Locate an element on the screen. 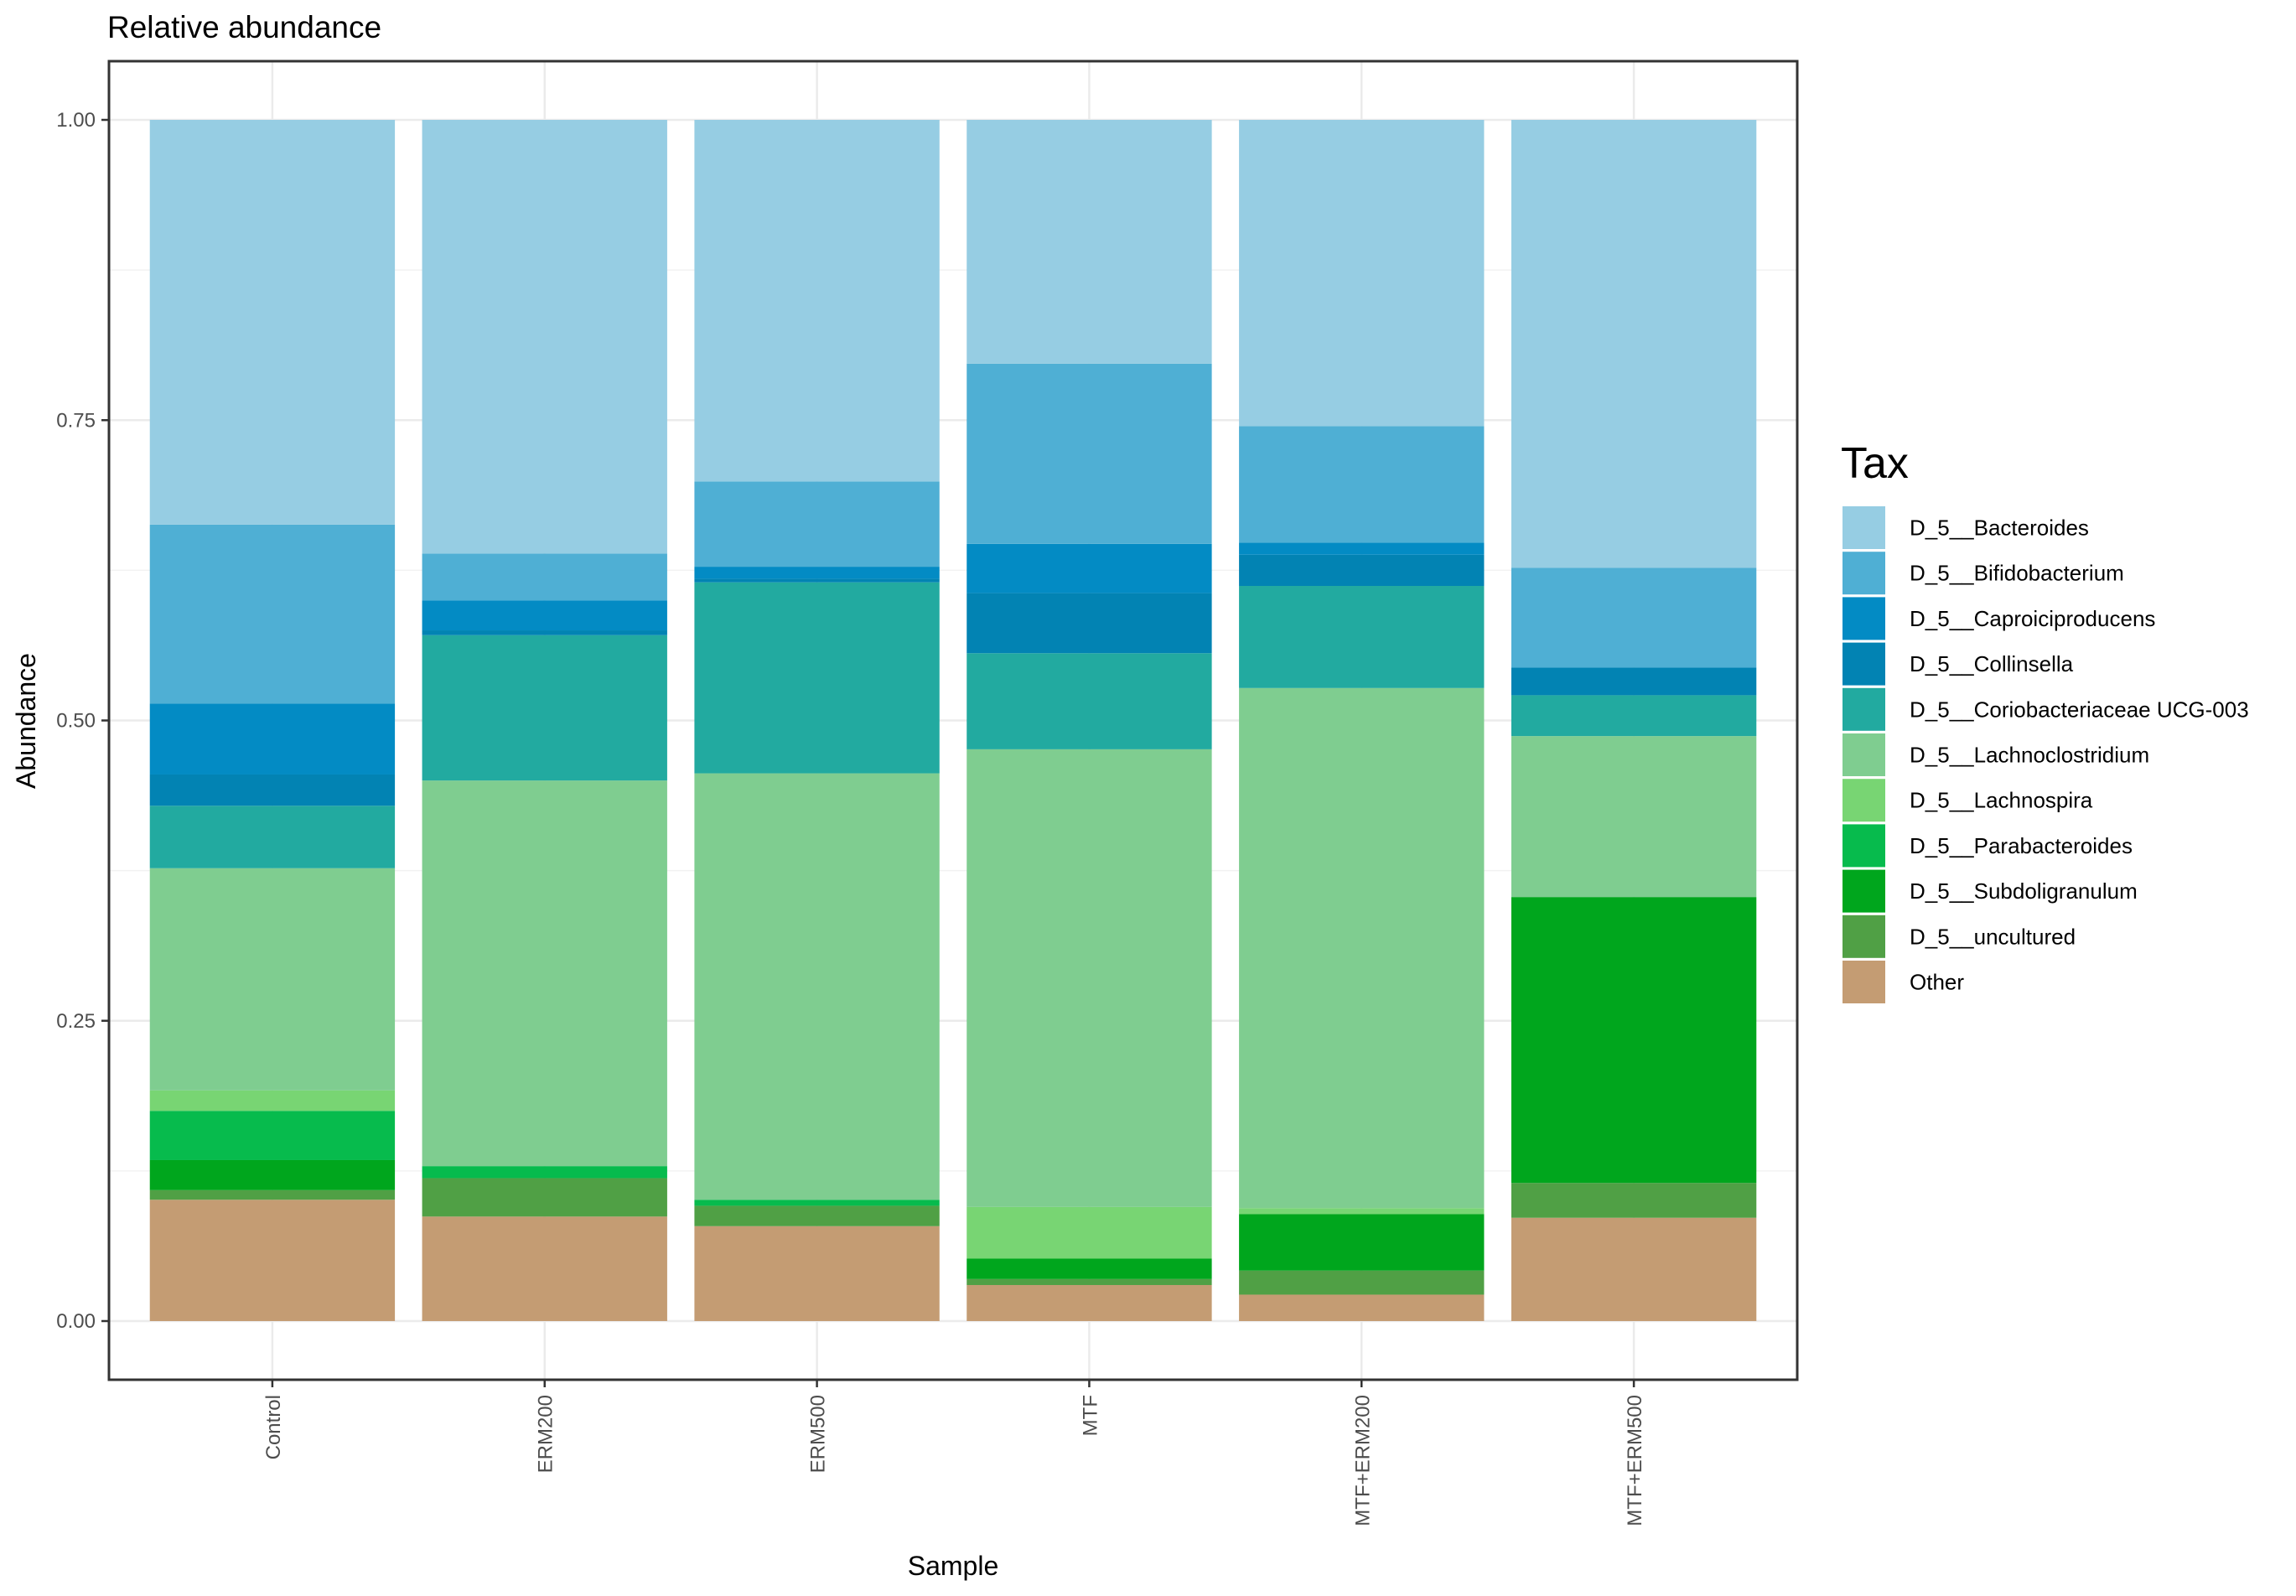 This screenshot has height=1596, width=2296. bar-segment: D_5__uncultured: 0.005 is located at coordinates (1089, 1282).